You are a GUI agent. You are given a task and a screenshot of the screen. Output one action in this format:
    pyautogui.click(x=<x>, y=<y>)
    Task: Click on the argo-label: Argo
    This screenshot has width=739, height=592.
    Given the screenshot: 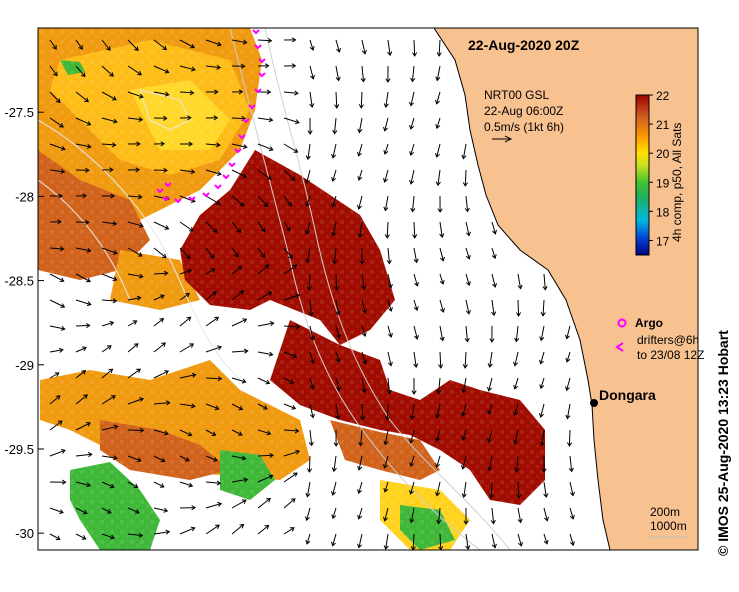 What is the action you would take?
    pyautogui.click(x=649, y=323)
    